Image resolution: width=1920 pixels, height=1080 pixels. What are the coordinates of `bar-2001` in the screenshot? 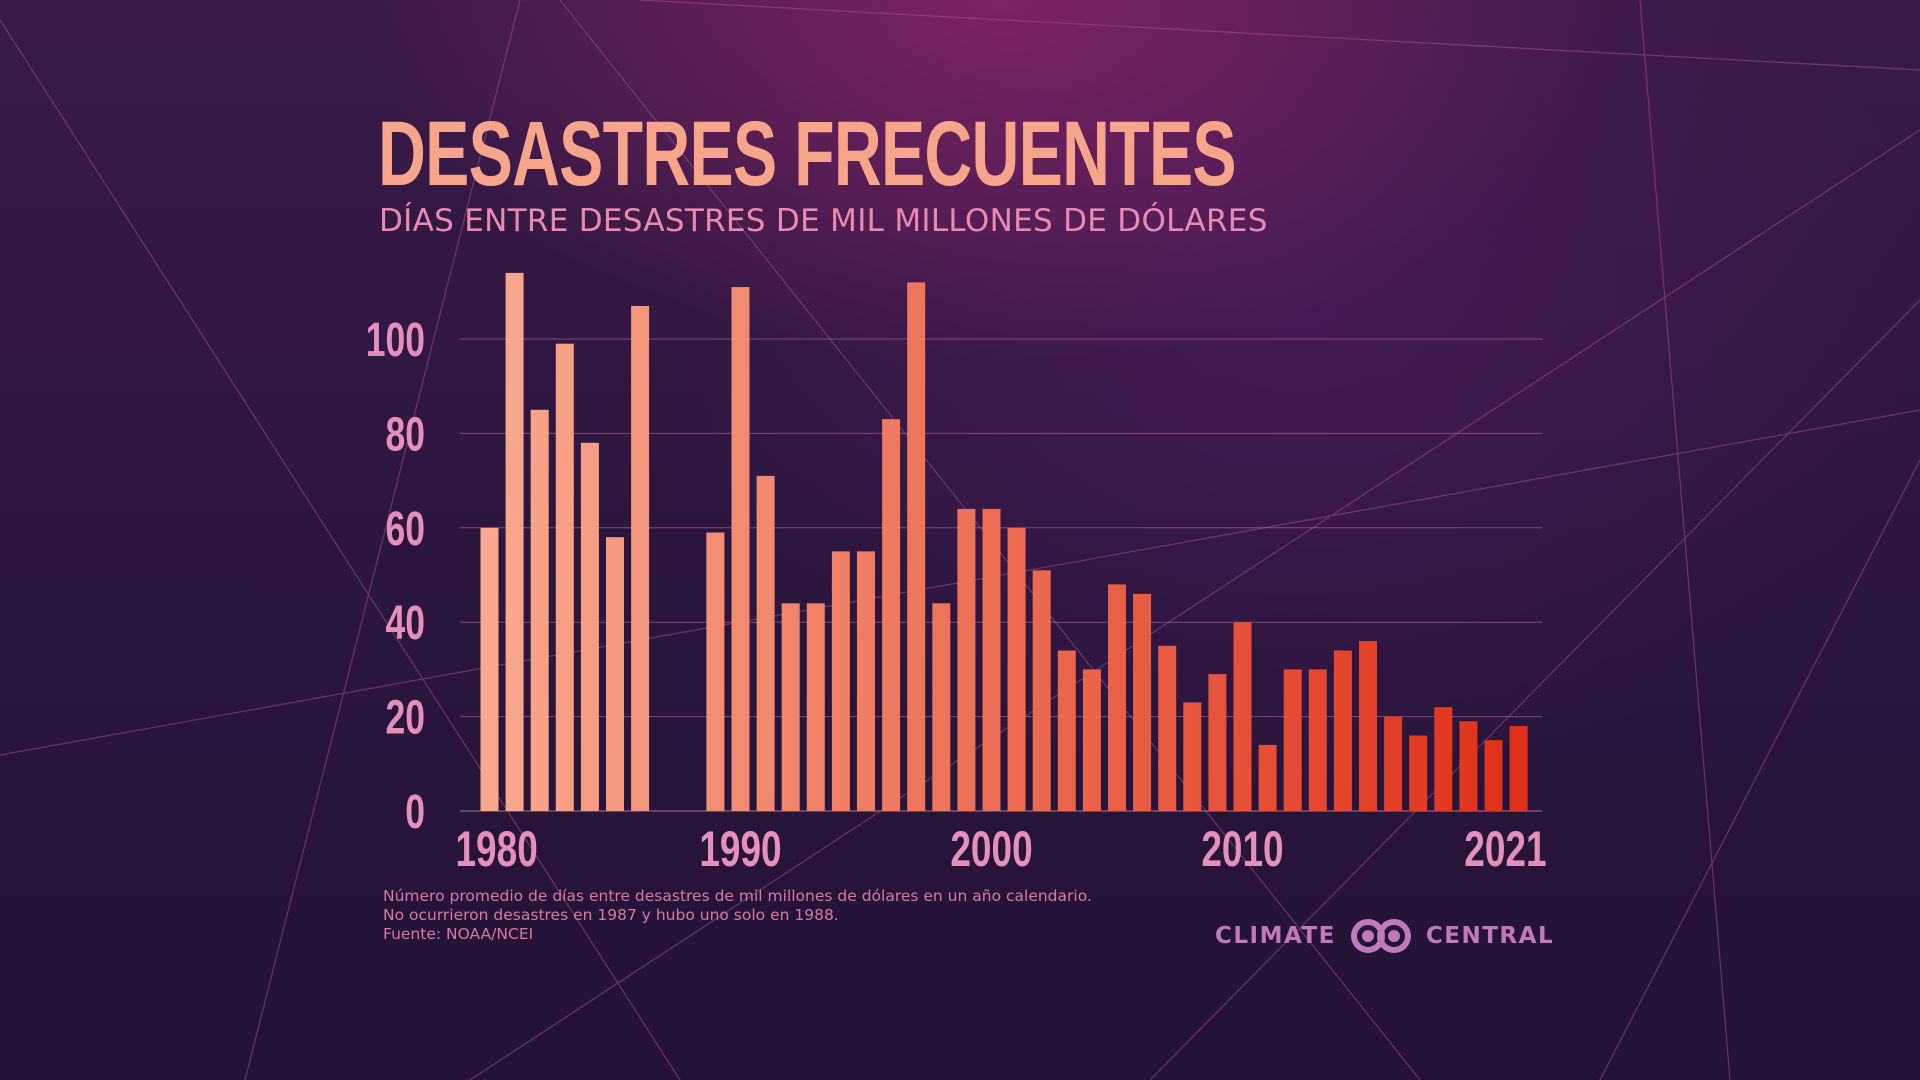 It's located at (1016, 669).